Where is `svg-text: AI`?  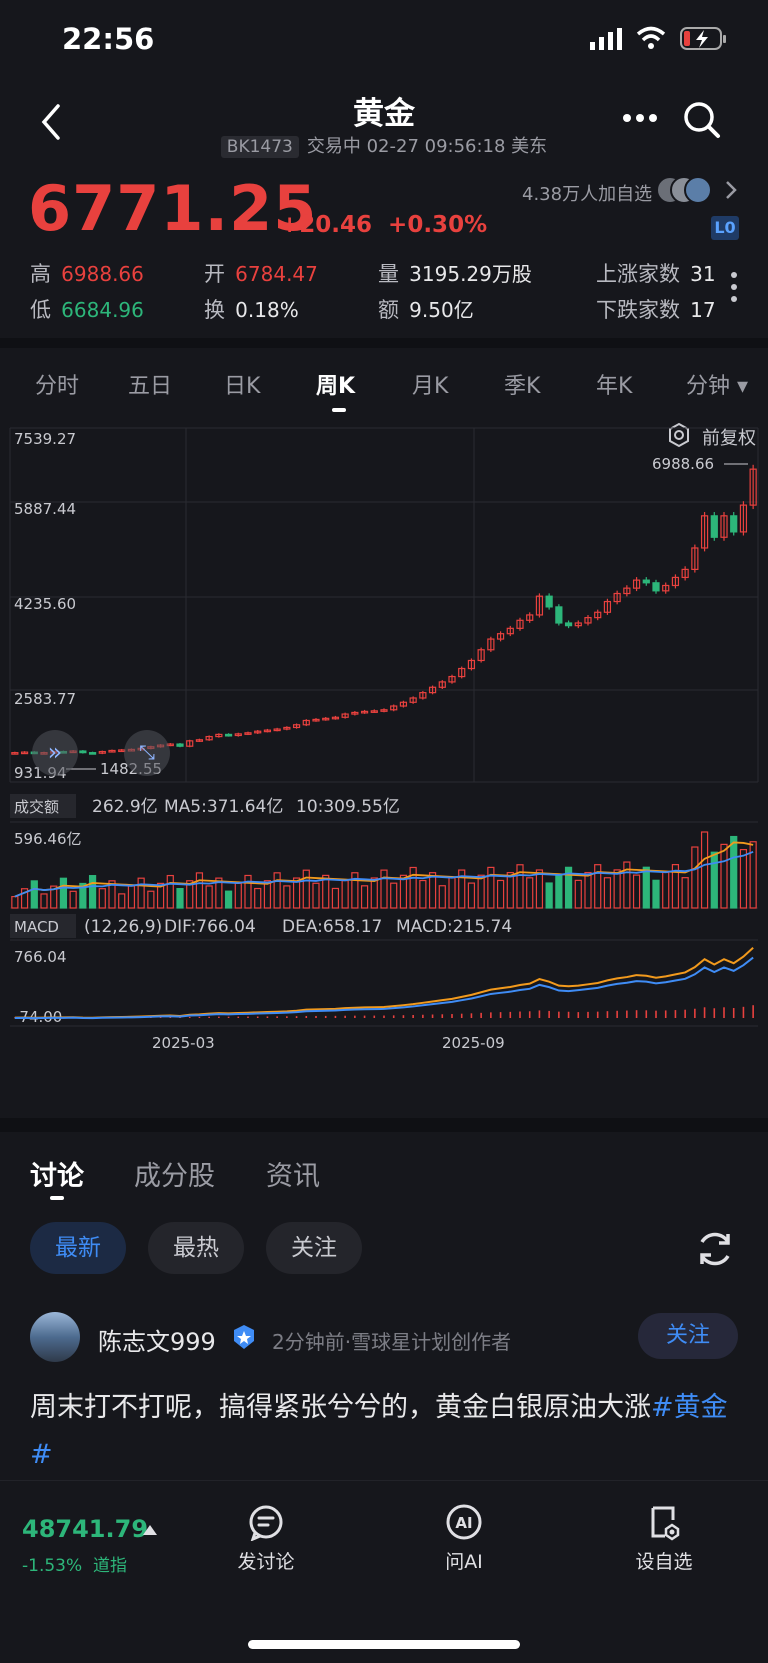 svg-text: AI is located at coordinates (463, 1523).